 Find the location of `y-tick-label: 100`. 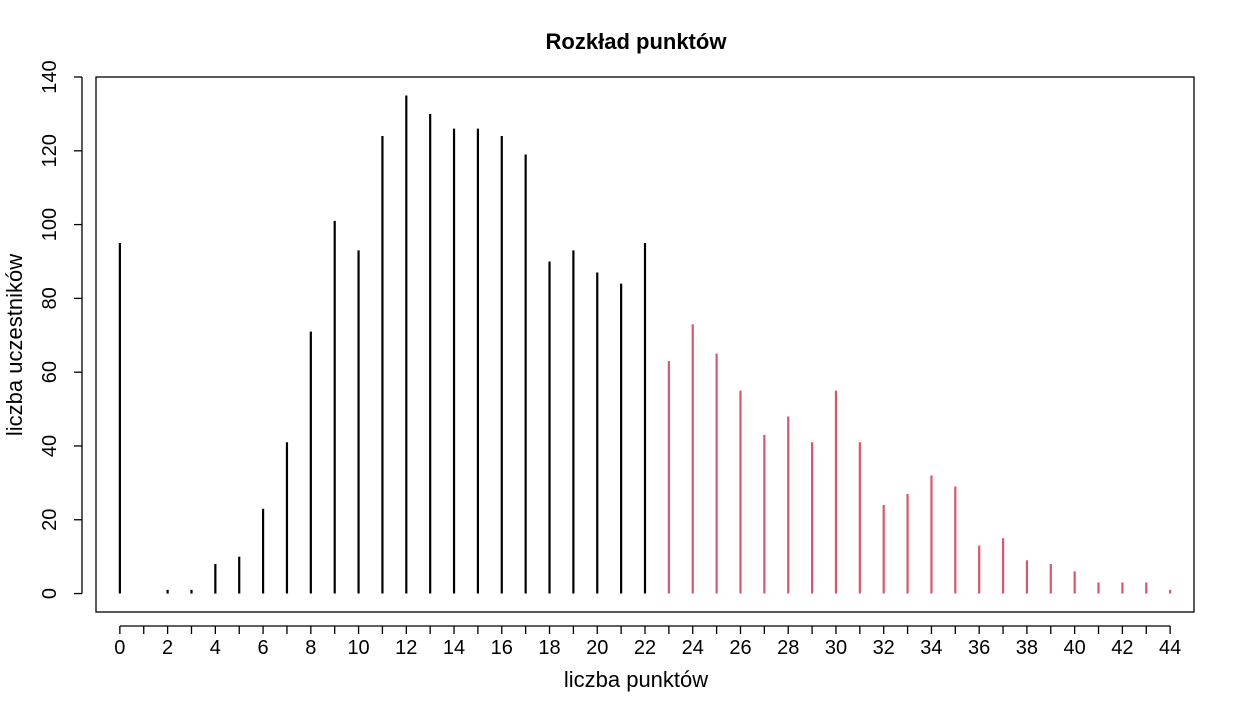

y-tick-label: 100 is located at coordinates (50, 224).